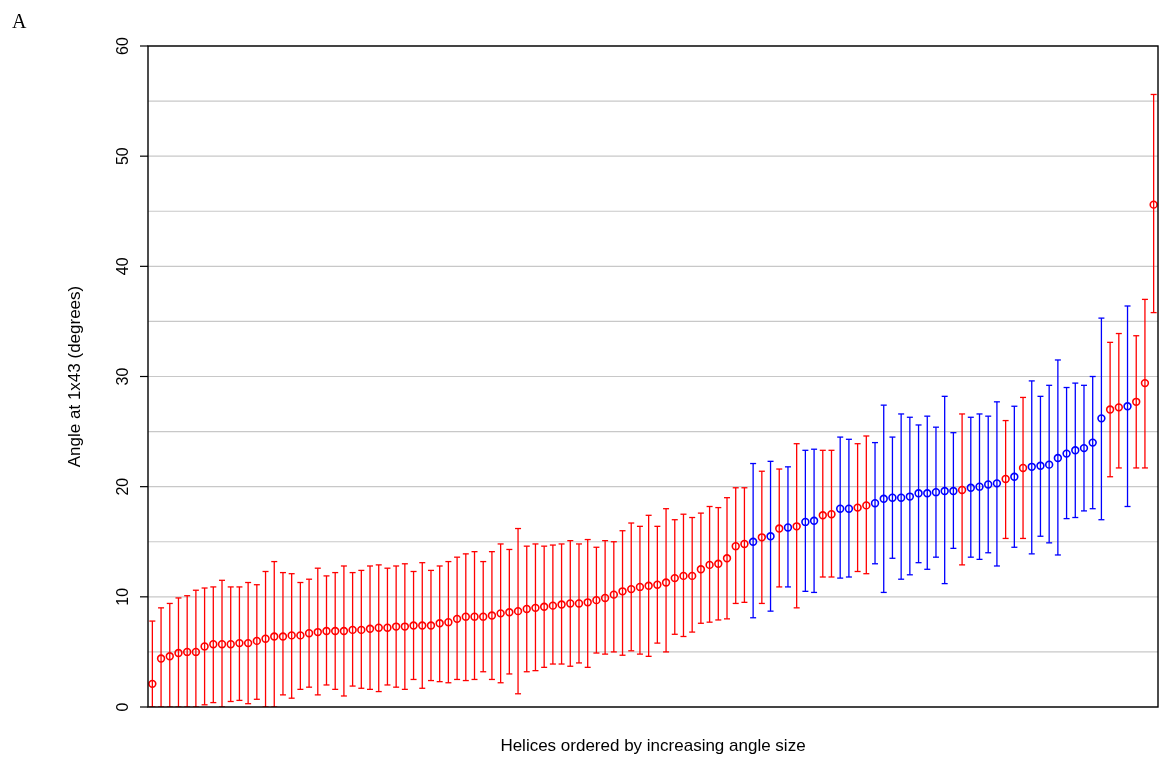  What do you see at coordinates (122, 486) in the screenshot?
I see `y-tick-label: 20` at bounding box center [122, 486].